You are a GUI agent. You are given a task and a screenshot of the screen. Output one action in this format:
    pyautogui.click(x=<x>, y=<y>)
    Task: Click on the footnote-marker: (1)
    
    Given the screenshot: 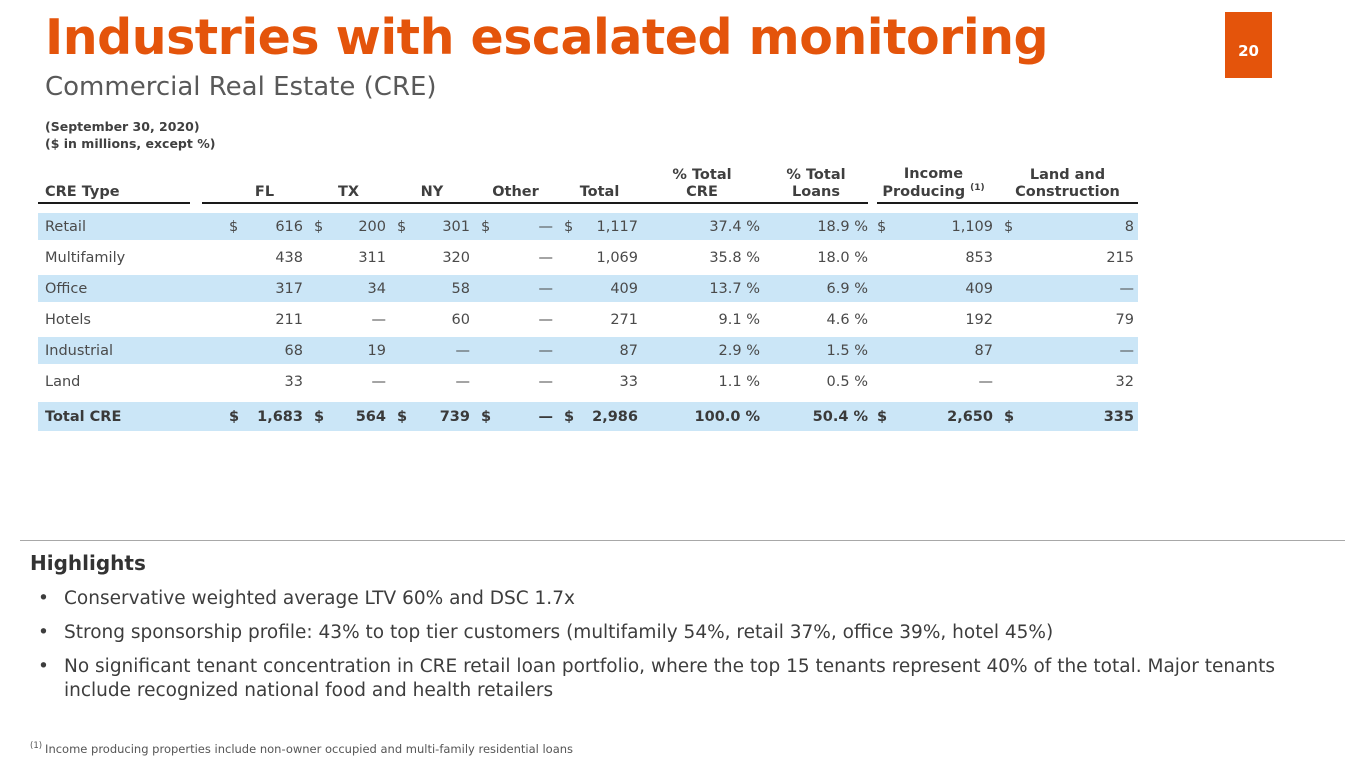 What is the action you would take?
    pyautogui.click(x=36, y=746)
    